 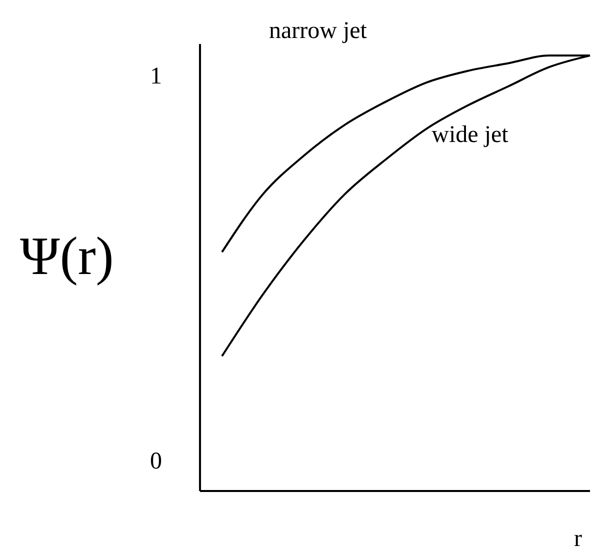 What do you see at coordinates (578, 539) in the screenshot?
I see `x-axis-title: r` at bounding box center [578, 539].